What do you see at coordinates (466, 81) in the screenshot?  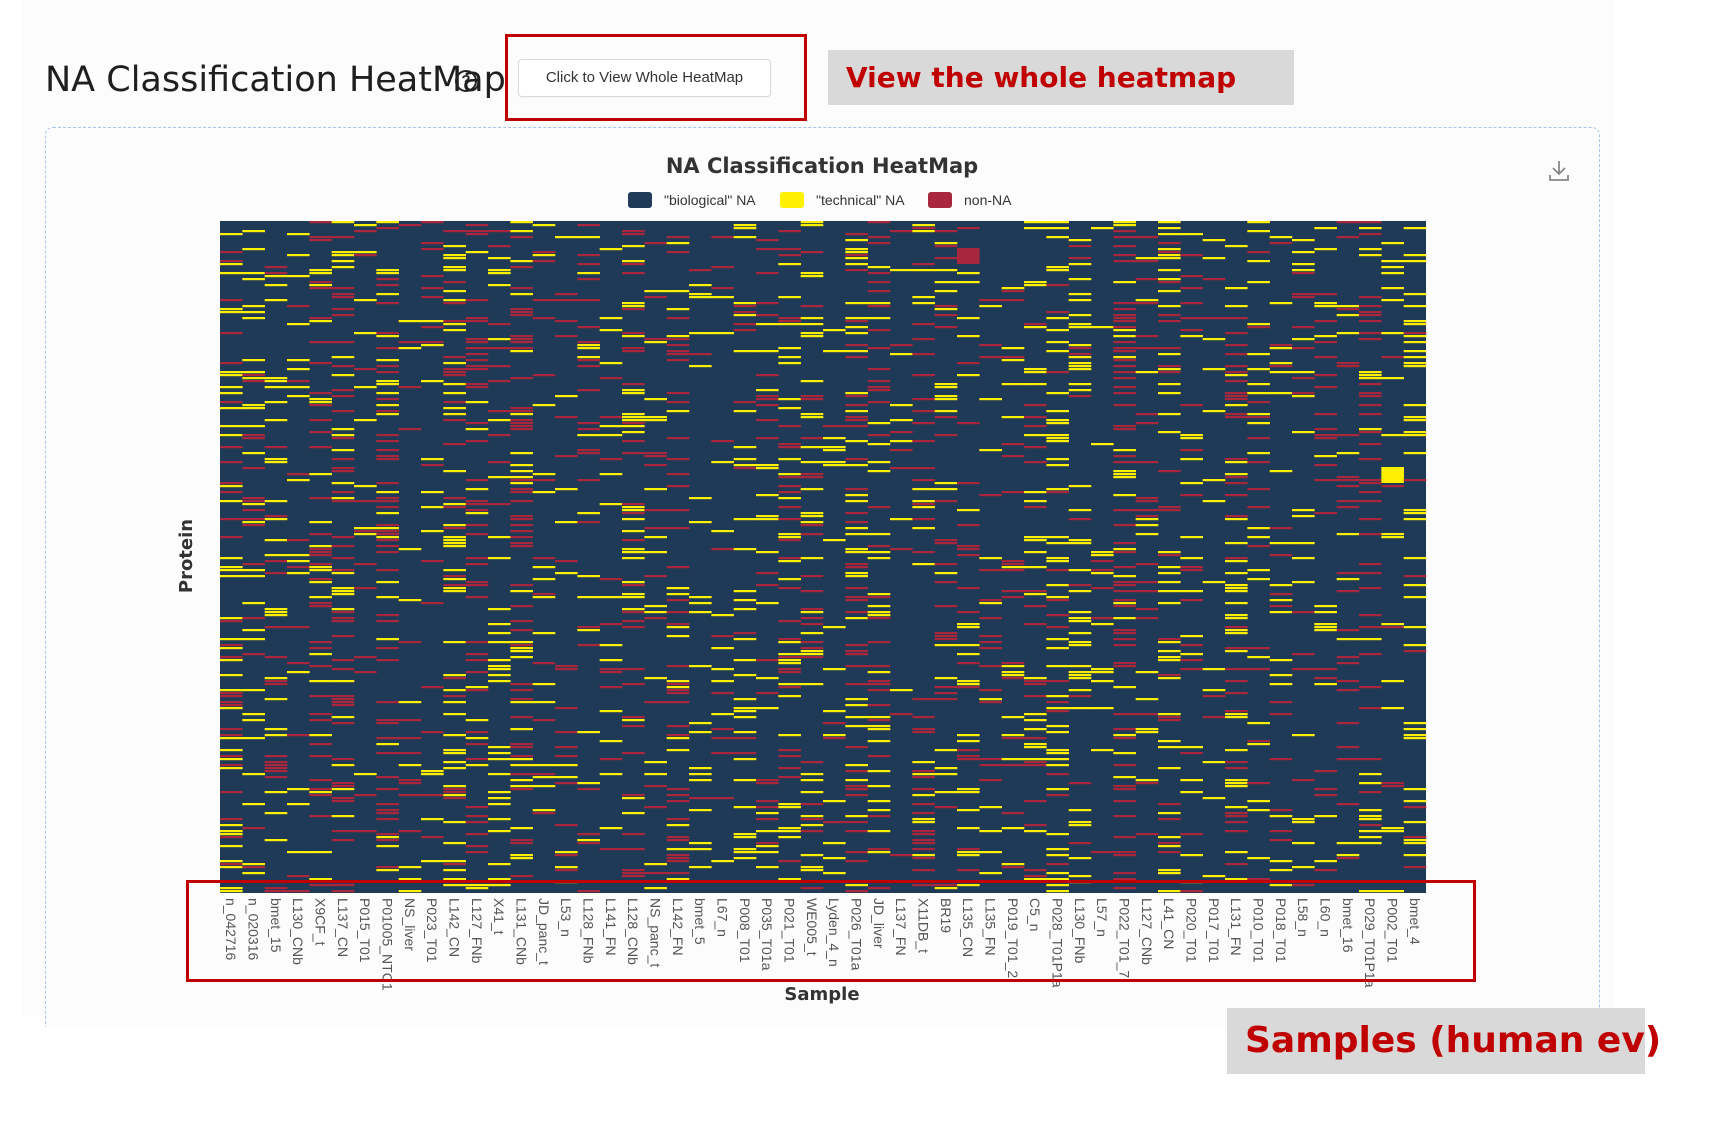 I see `question-circle-icon: ?` at bounding box center [466, 81].